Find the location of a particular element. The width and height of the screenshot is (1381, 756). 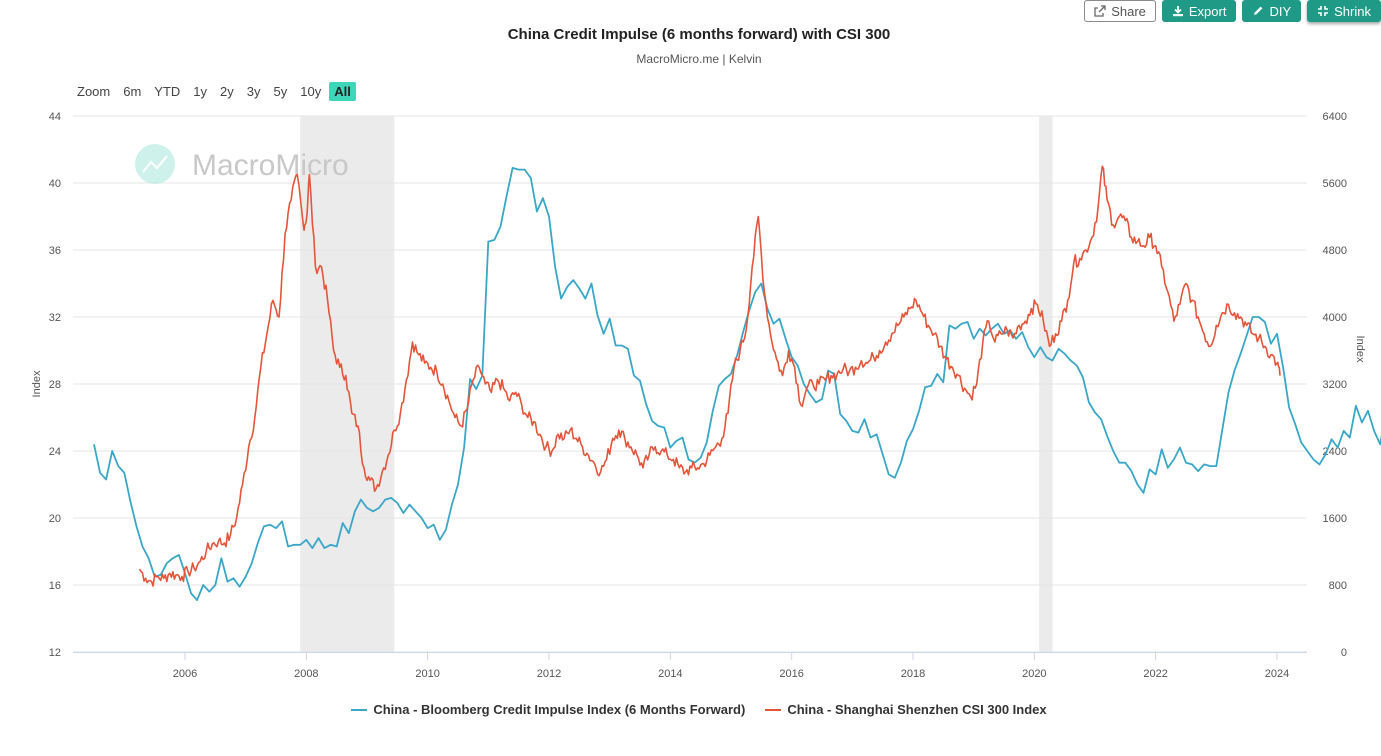

diy-label: DIY is located at coordinates (1280, 11).